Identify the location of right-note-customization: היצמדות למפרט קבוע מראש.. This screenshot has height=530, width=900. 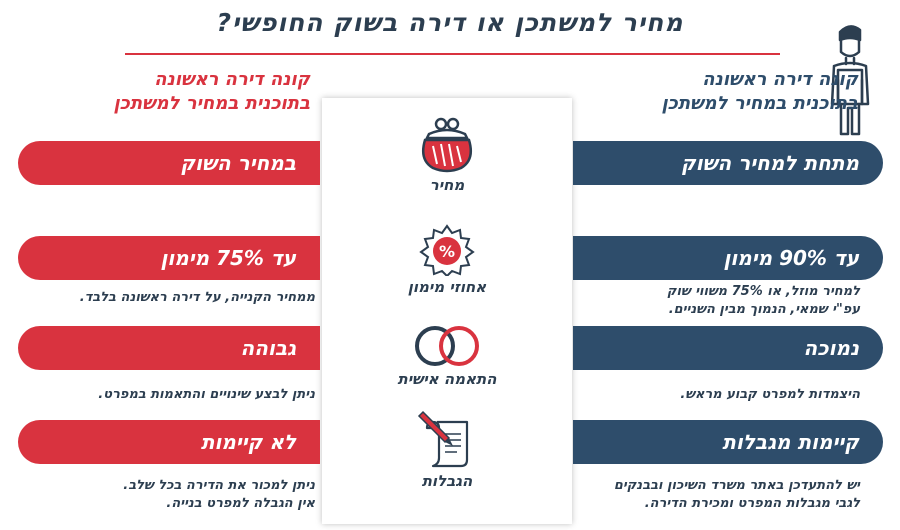
(715, 395).